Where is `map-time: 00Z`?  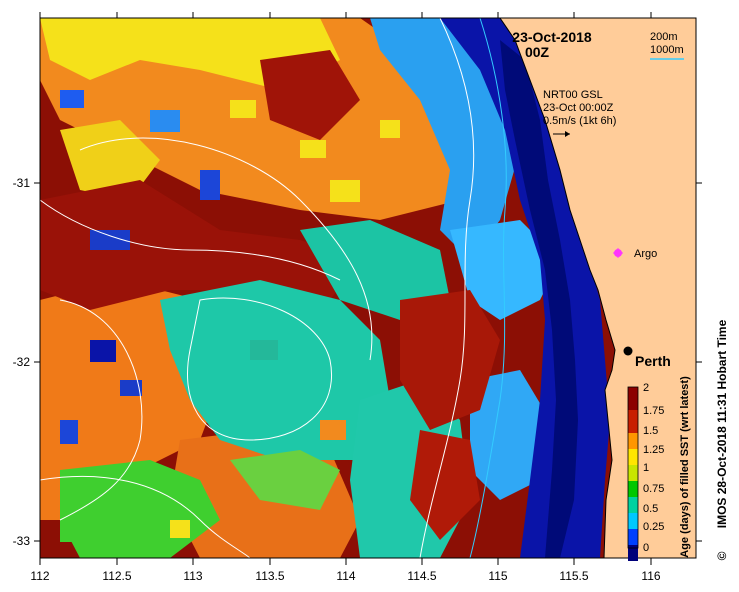
map-time: 00Z is located at coordinates (537, 52).